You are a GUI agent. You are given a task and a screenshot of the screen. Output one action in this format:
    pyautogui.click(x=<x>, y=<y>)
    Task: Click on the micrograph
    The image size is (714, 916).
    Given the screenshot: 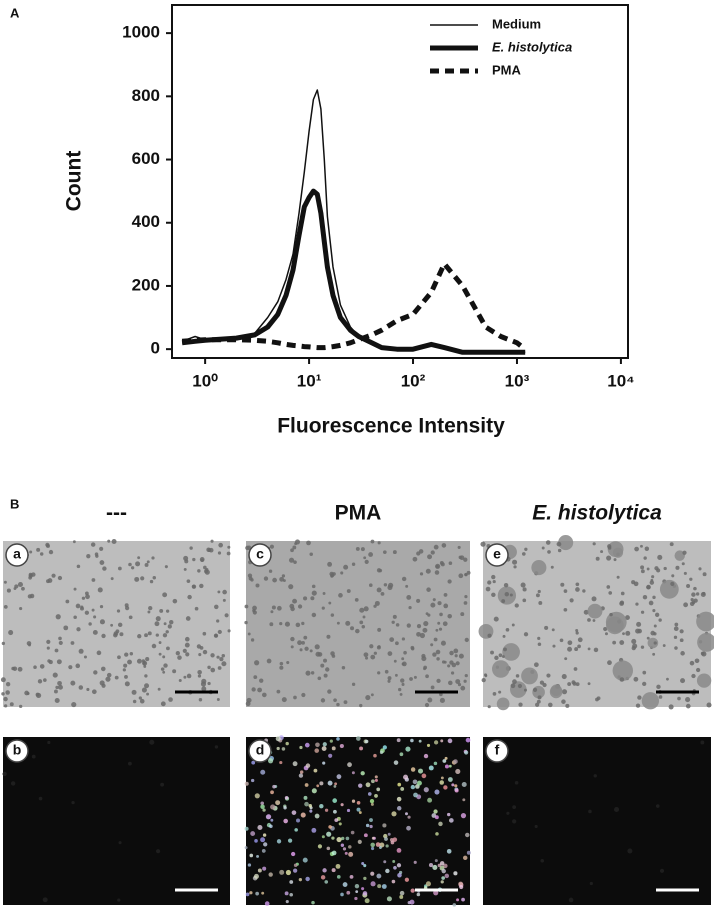 What is the action you would take?
    pyautogui.click(x=597, y=624)
    